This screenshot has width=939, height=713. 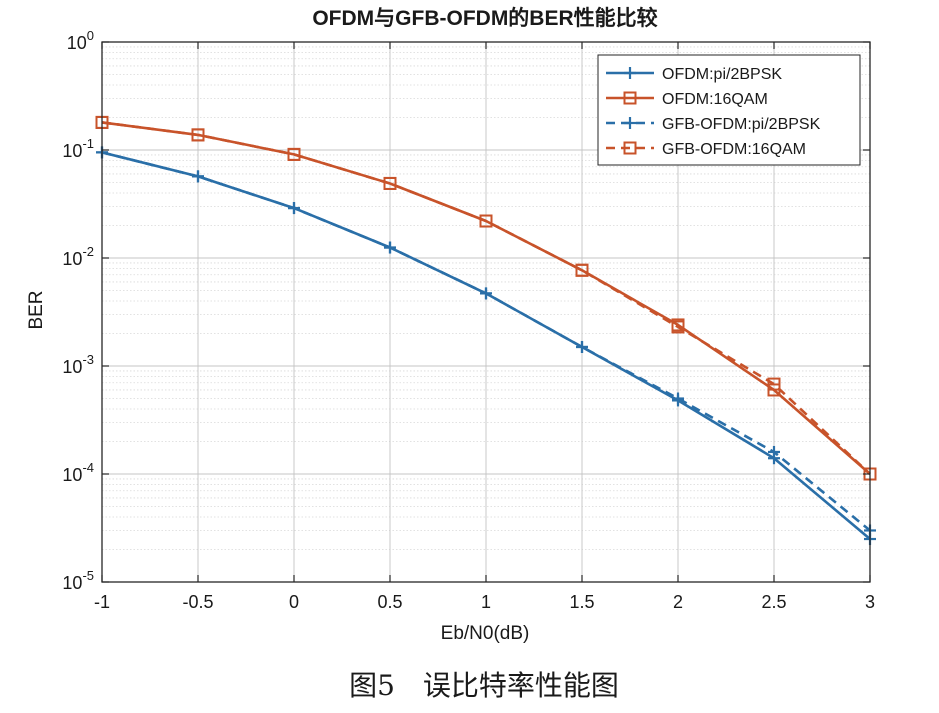 What do you see at coordinates (389, 602) in the screenshot?
I see `x-tick-label: 0.5` at bounding box center [389, 602].